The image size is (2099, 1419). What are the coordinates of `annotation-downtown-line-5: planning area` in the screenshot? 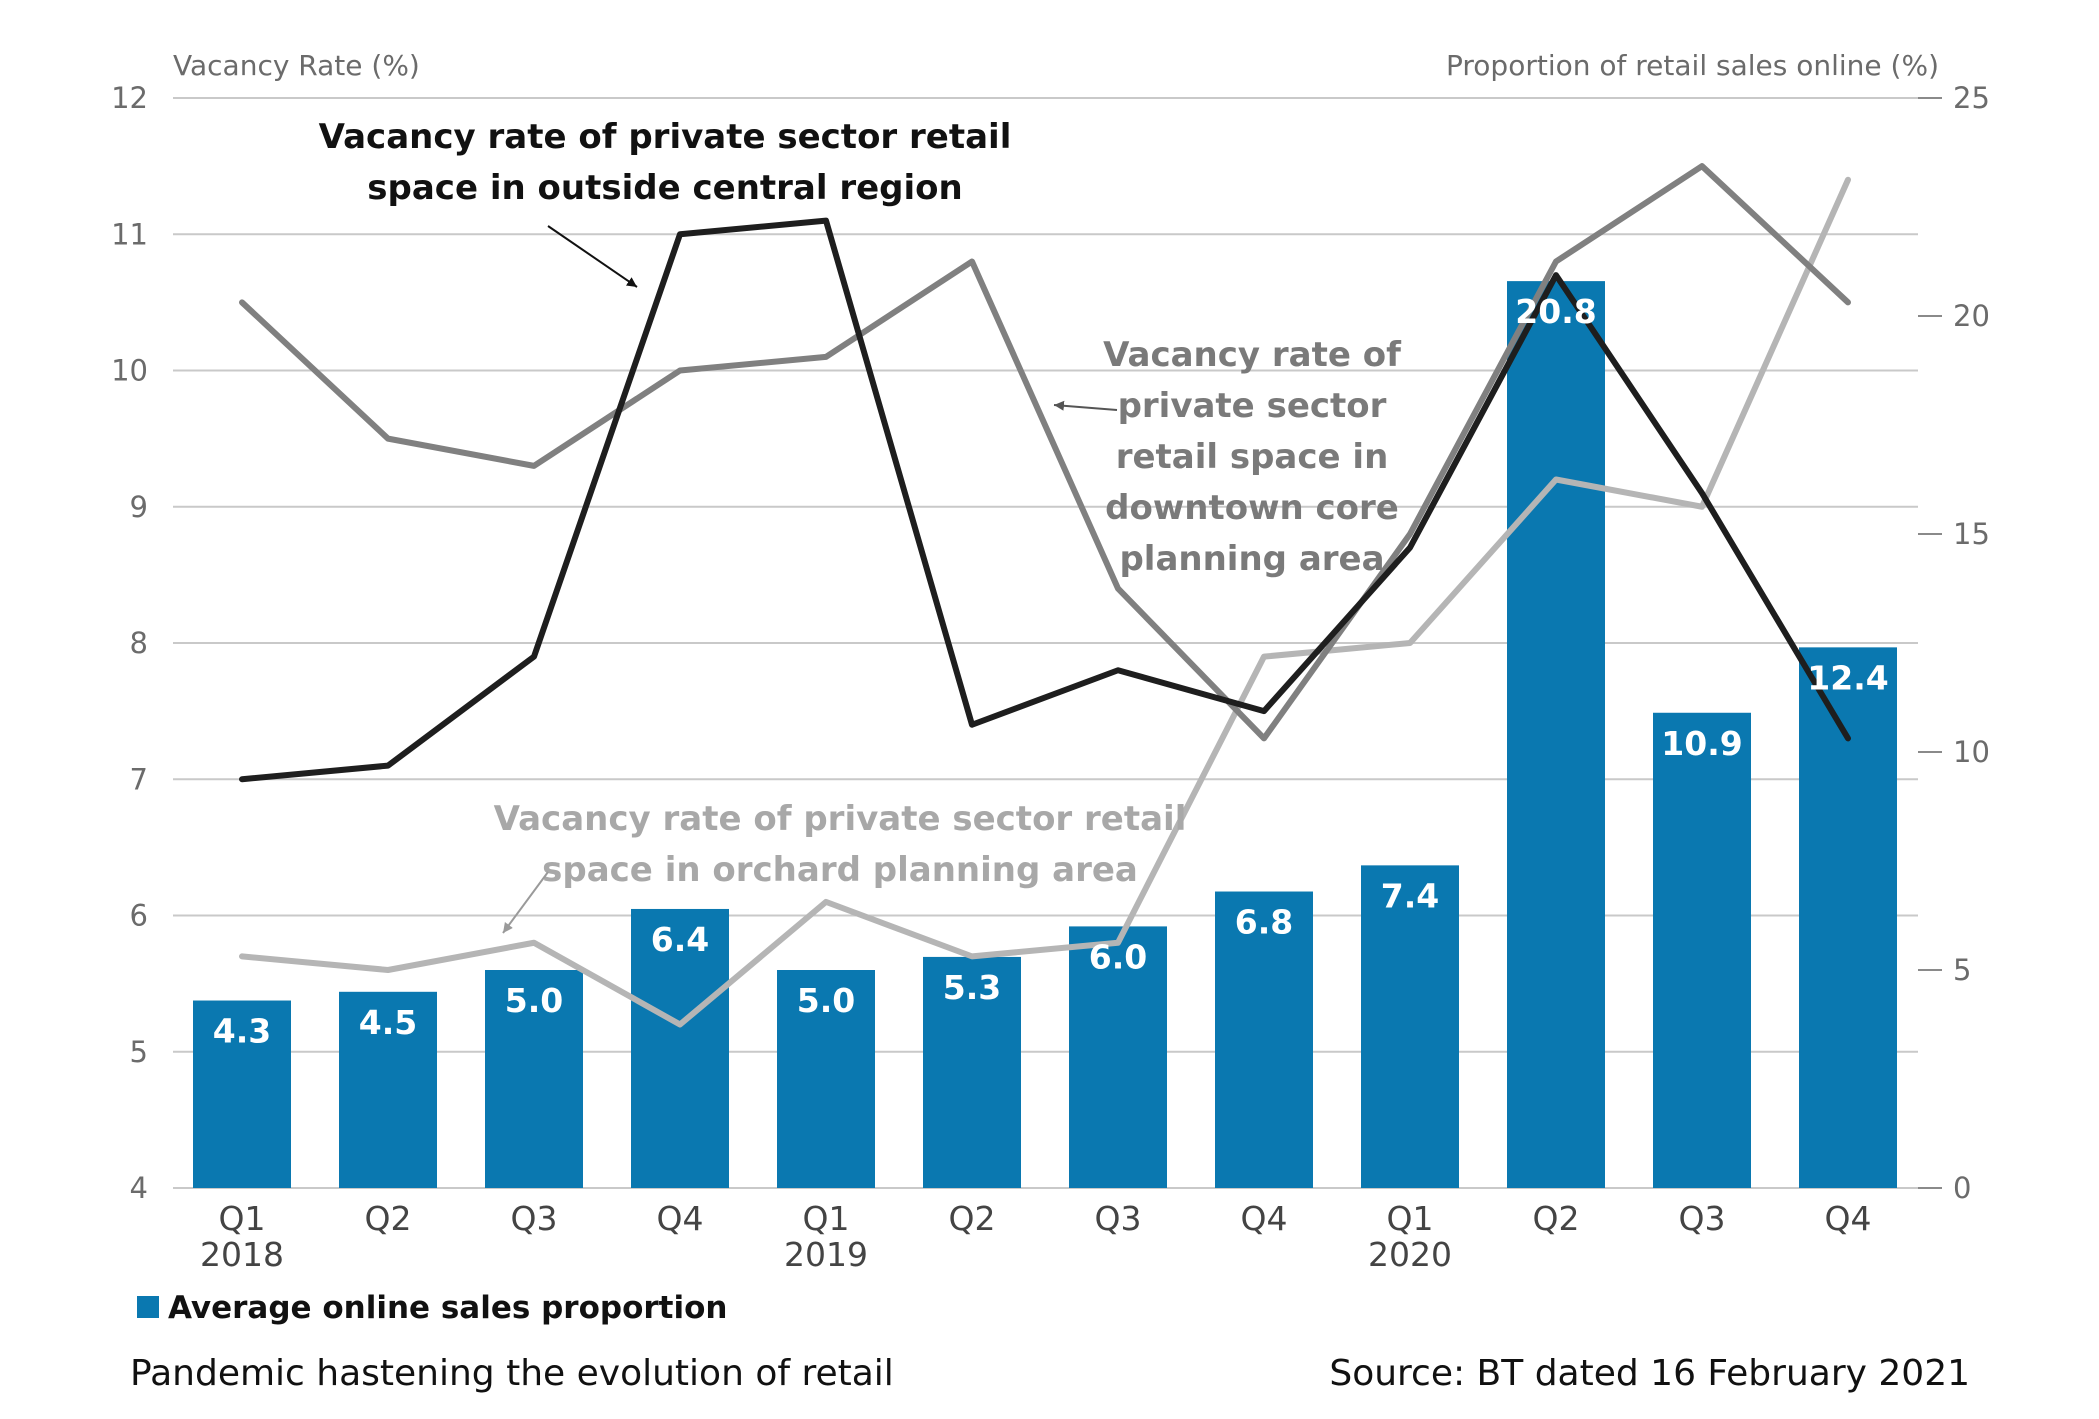 It's located at (1251, 559).